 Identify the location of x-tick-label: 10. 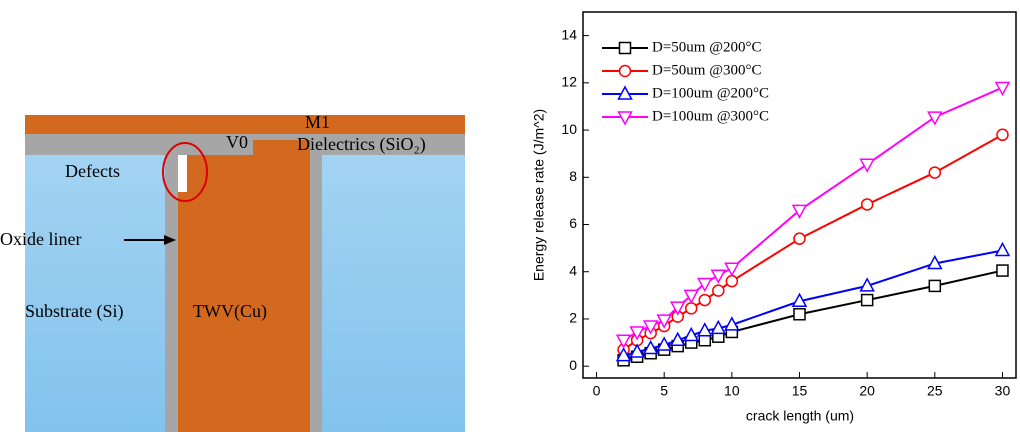
(732, 391).